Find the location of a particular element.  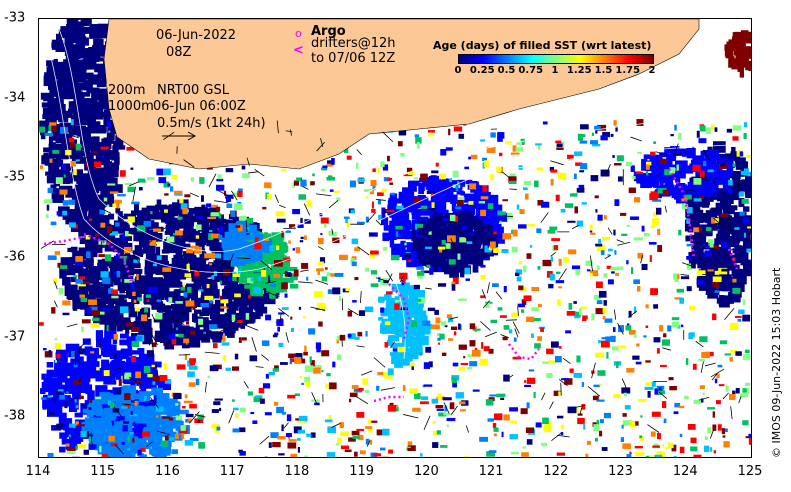

legend-tick: 1.5 is located at coordinates (603, 70).